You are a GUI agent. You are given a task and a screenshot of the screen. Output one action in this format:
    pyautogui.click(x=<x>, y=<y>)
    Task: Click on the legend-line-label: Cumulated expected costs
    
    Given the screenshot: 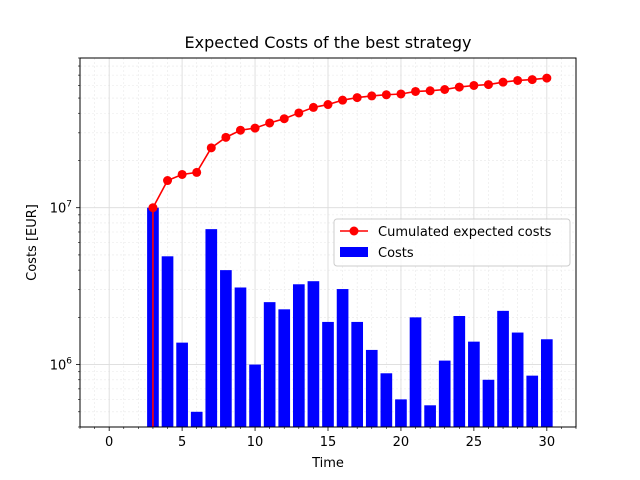 What is the action you would take?
    pyautogui.click(x=465, y=232)
    